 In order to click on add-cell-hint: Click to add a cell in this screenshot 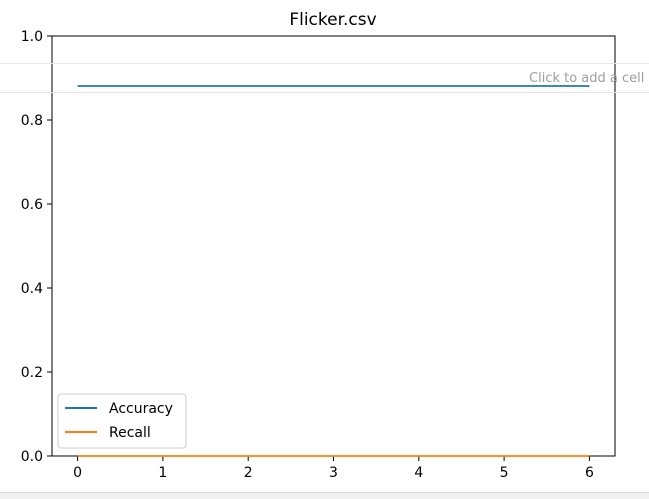, I will do `click(587, 78)`.